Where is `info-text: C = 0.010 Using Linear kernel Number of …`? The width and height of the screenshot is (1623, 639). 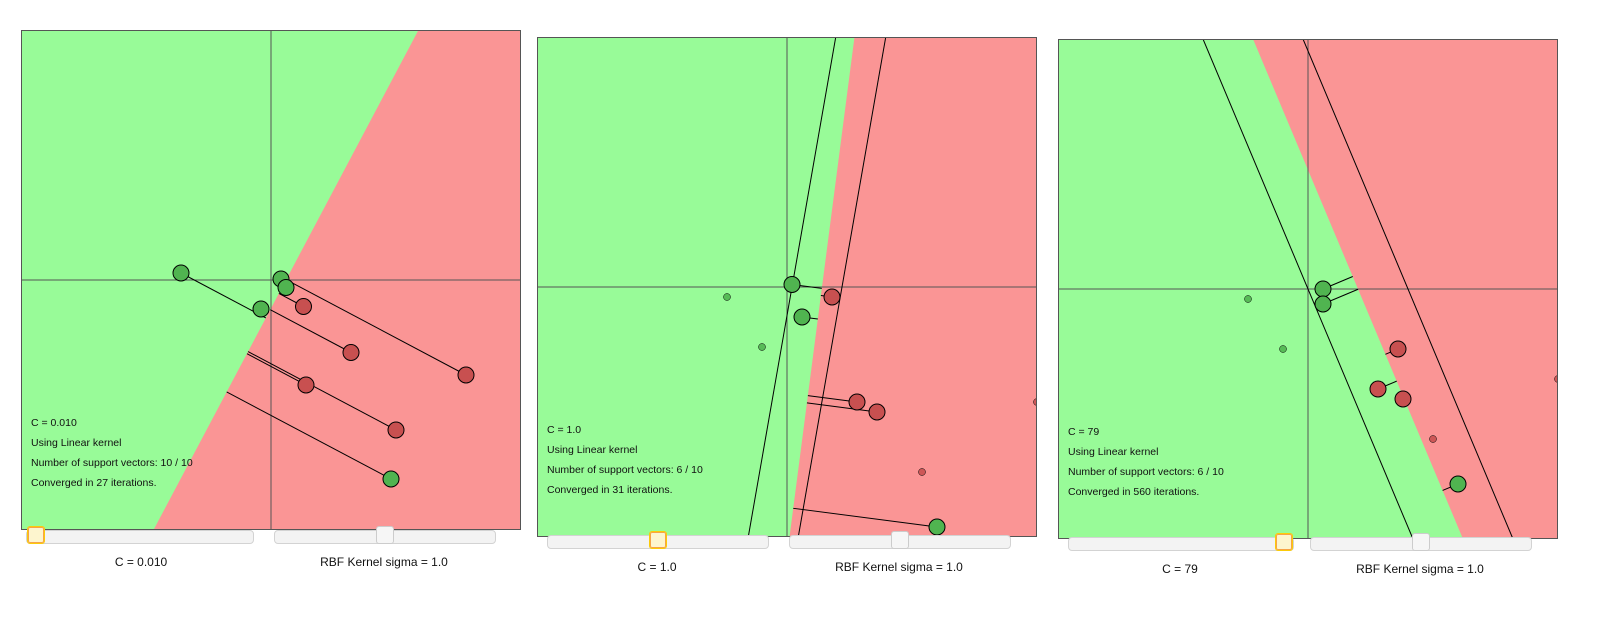
info-text: C = 0.010 Using Linear kernel Number of … is located at coordinates (112, 453).